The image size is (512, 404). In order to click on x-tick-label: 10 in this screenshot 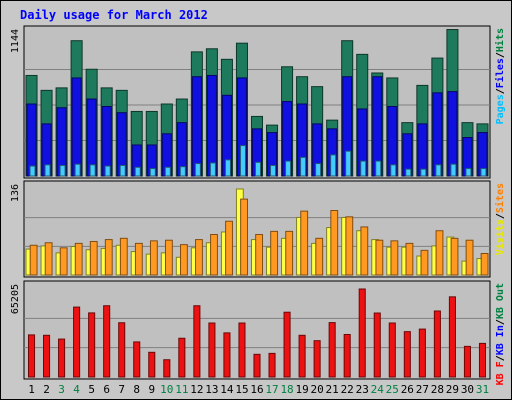, I will do `click(166, 389)`.